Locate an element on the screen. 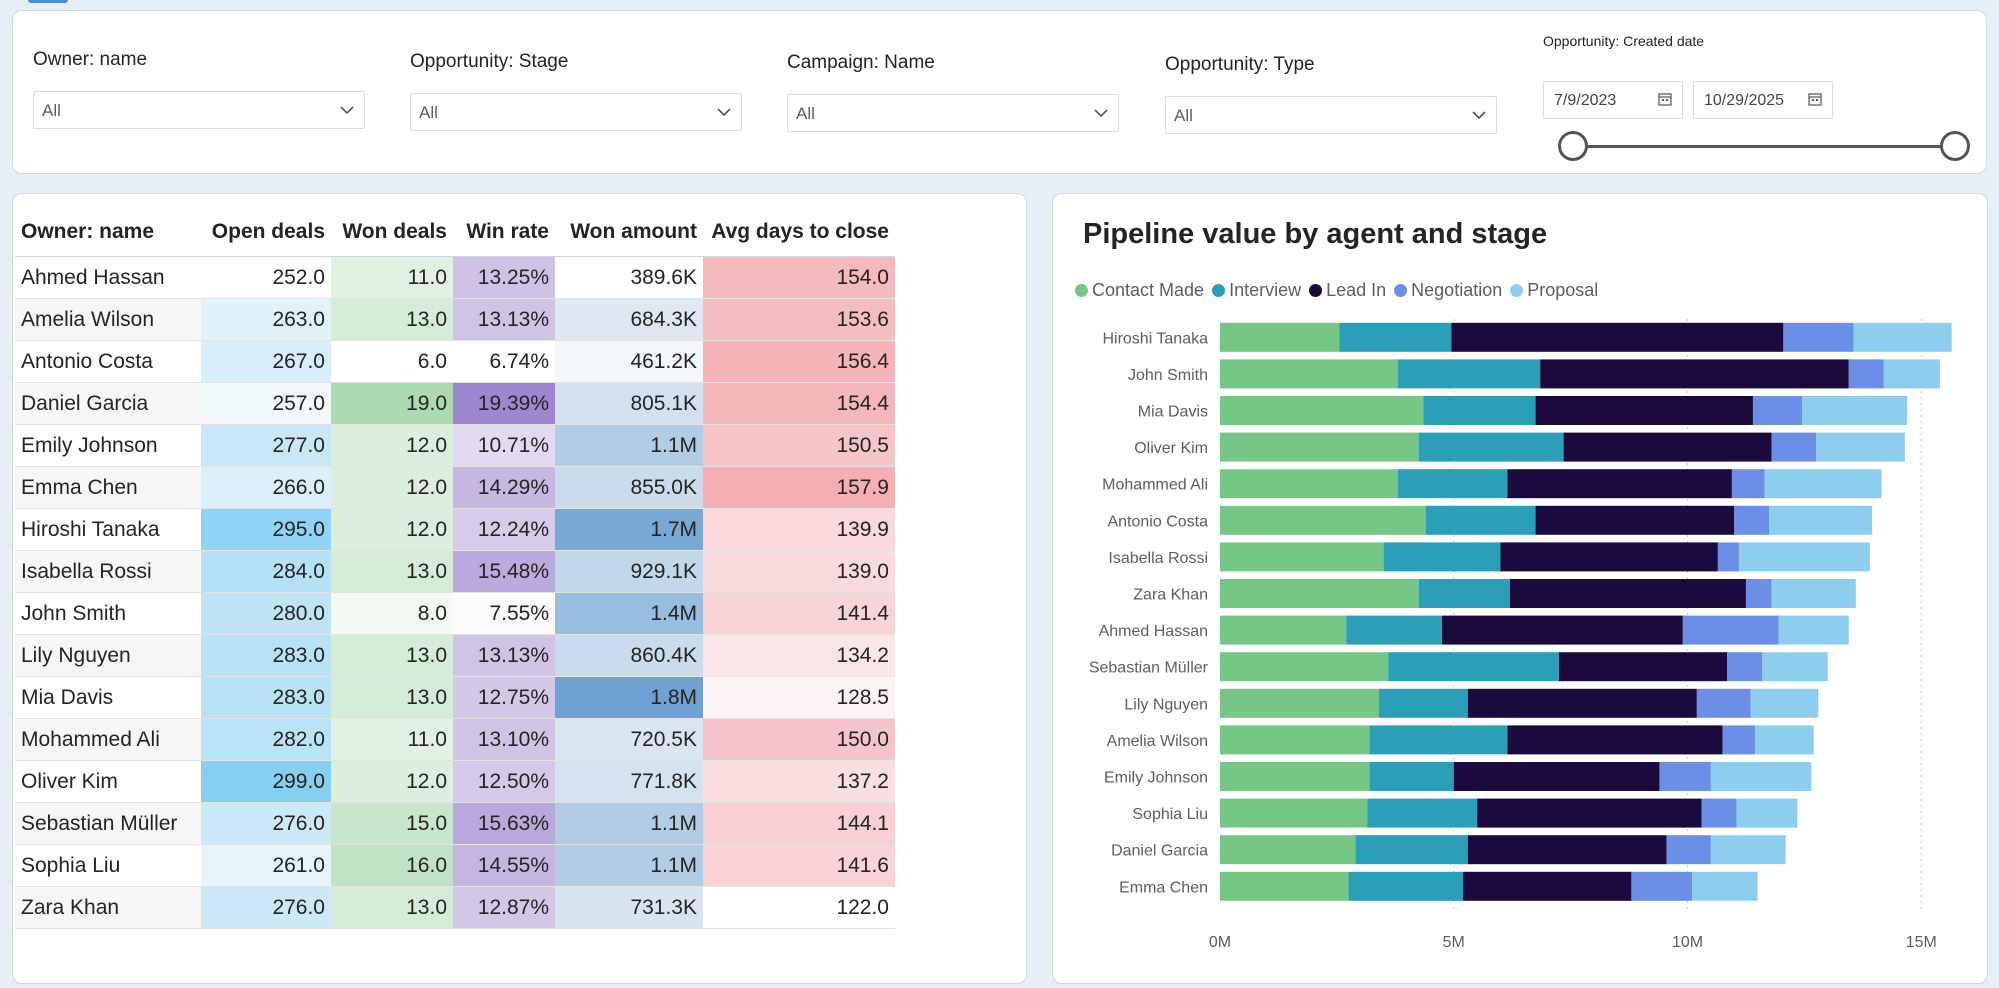 Image resolution: width=1999 pixels, height=988 pixels. table-row: Ahmed Hassan 252.0 11.0 13.25% 389.6K 154.0 is located at coordinates (455, 277).